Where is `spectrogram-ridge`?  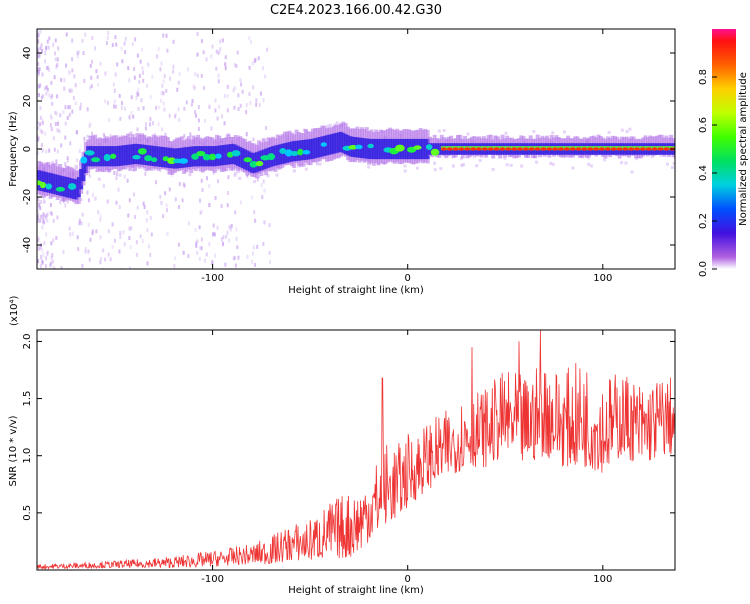
spectrogram-ridge is located at coordinates (679, 148).